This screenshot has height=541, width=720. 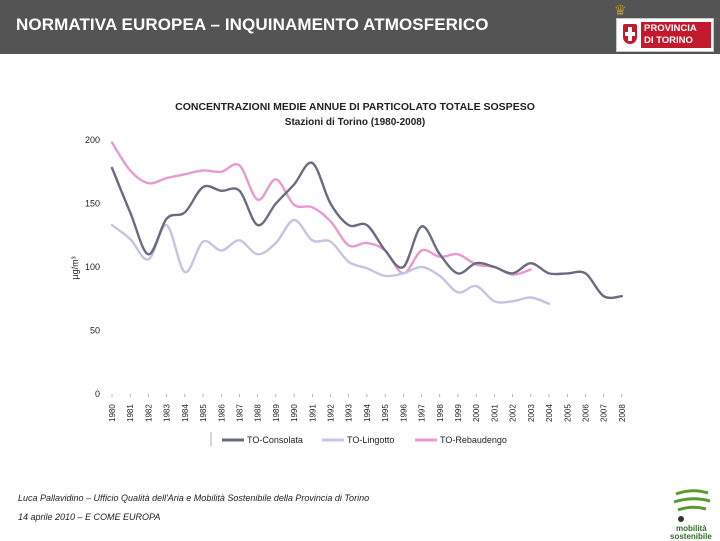 What do you see at coordinates (89, 517) in the screenshot?
I see `footer-date: 14 aprile 2010 – E COME EUROPA` at bounding box center [89, 517].